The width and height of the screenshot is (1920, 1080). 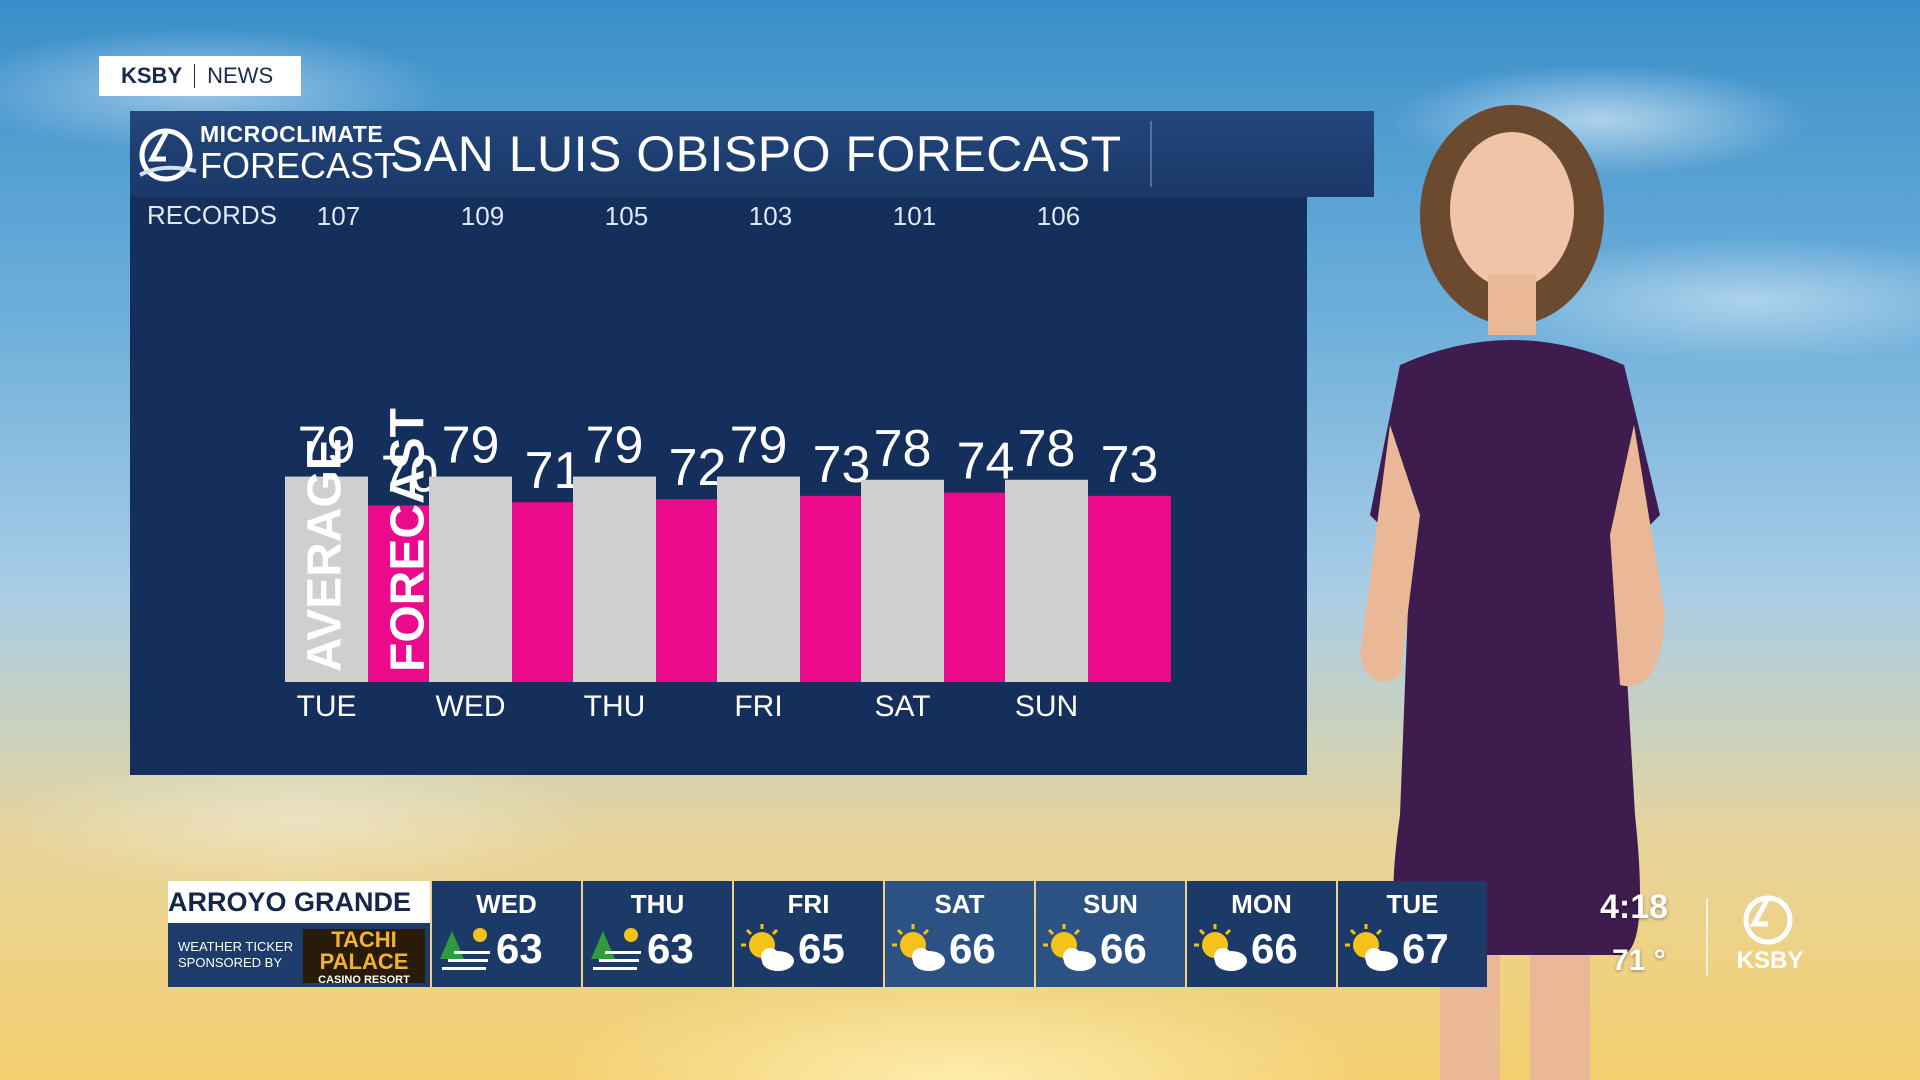 I want to click on logo-line-2: FORECAST, so click(x=298, y=165).